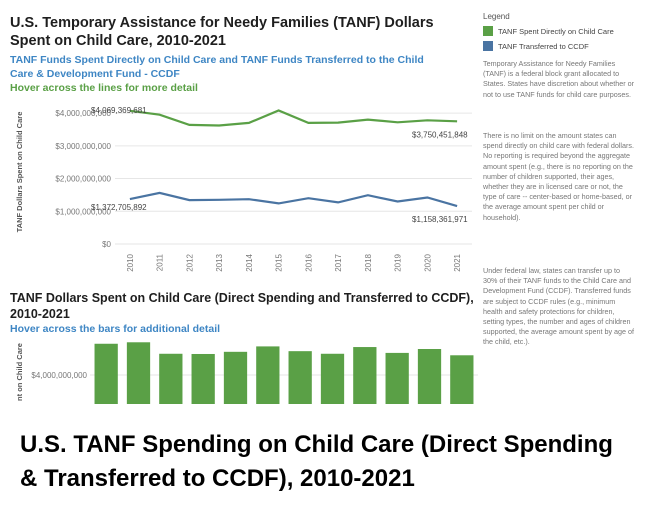  What do you see at coordinates (457, 262) in the screenshot?
I see `line-chart-x-tick-label: 2021` at bounding box center [457, 262].